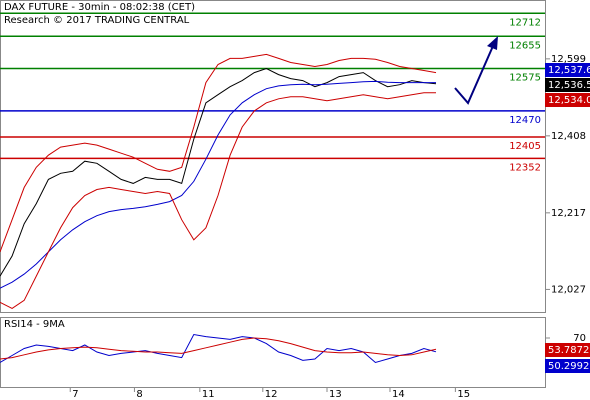 Image resolution: width=590 pixels, height=400 pixels. I want to click on y-tick-label: 12,217, so click(568, 213).